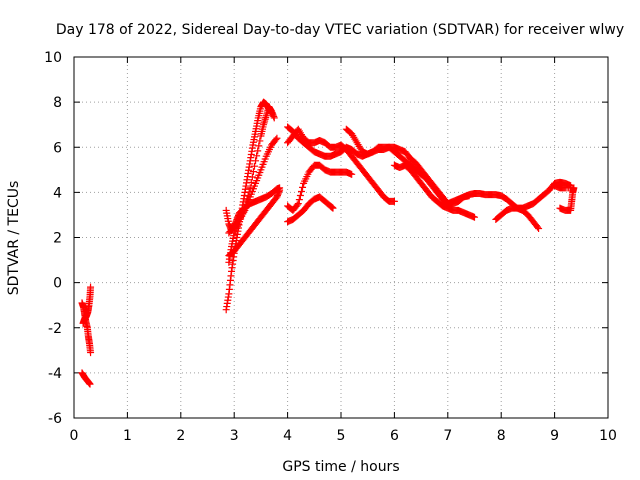 The width and height of the screenshot is (640, 480). I want to click on y-axis-label: SDTVAR / TECUs, so click(14, 238).